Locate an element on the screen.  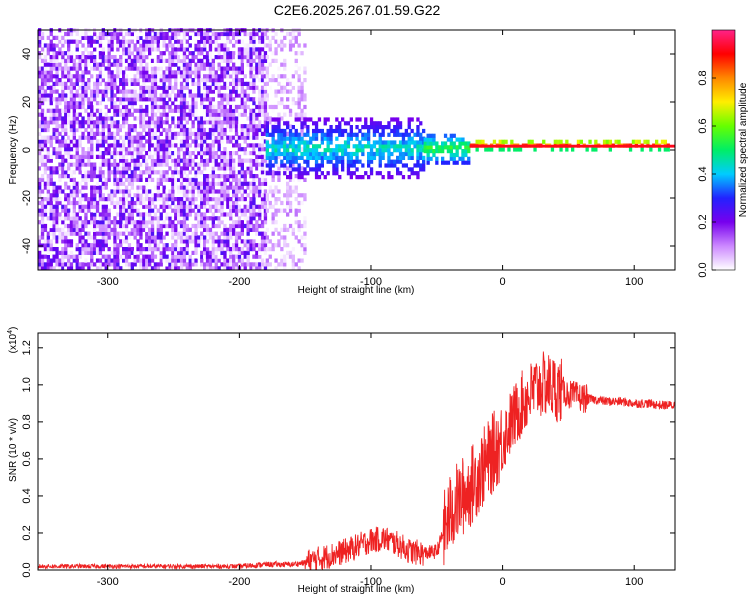
snr-y-multiplier-exponent: 4 is located at coordinates (10, 332).